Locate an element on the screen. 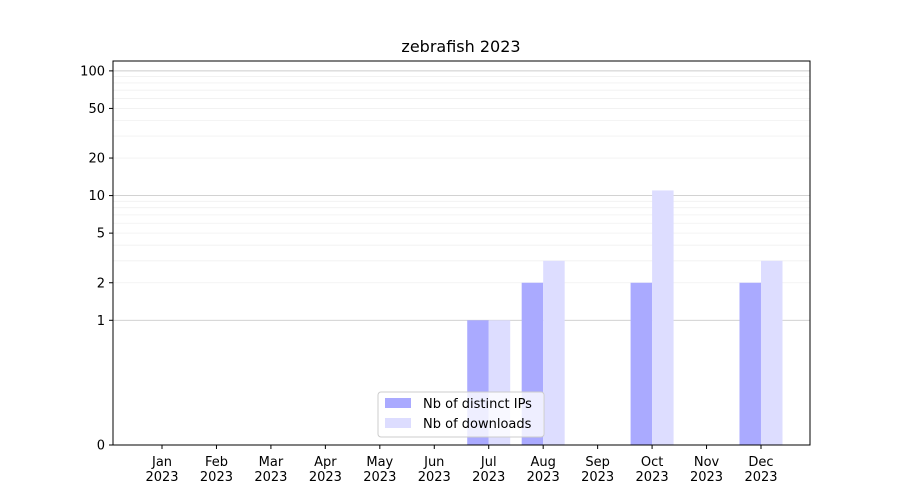 This screenshot has height=500, width=900. y-tick-label: 0 is located at coordinates (101, 446).